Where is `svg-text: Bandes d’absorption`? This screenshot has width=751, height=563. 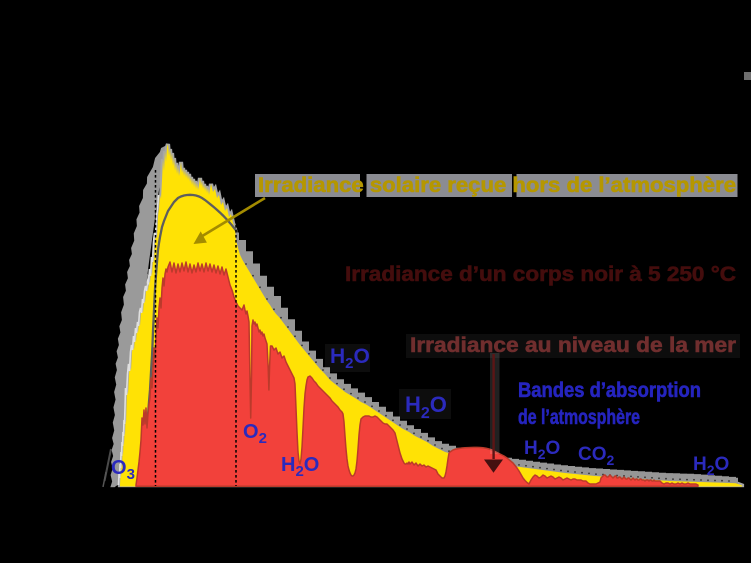 svg-text: Bandes d’absorption is located at coordinates (609, 390).